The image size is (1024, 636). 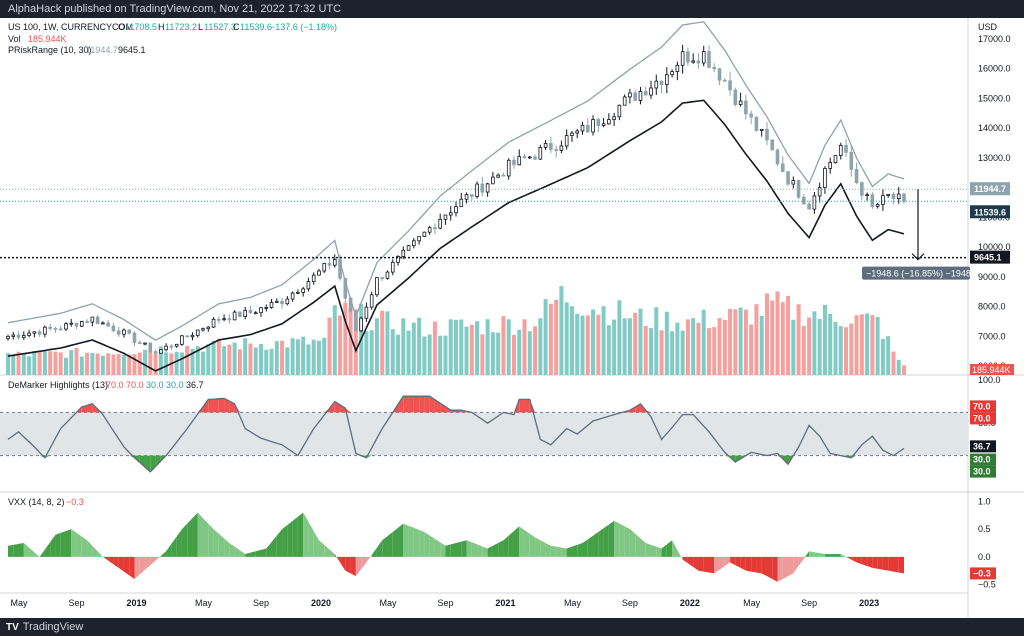 What do you see at coordinates (990, 257) in the screenshot?
I see `lower-level-label-box` at bounding box center [990, 257].